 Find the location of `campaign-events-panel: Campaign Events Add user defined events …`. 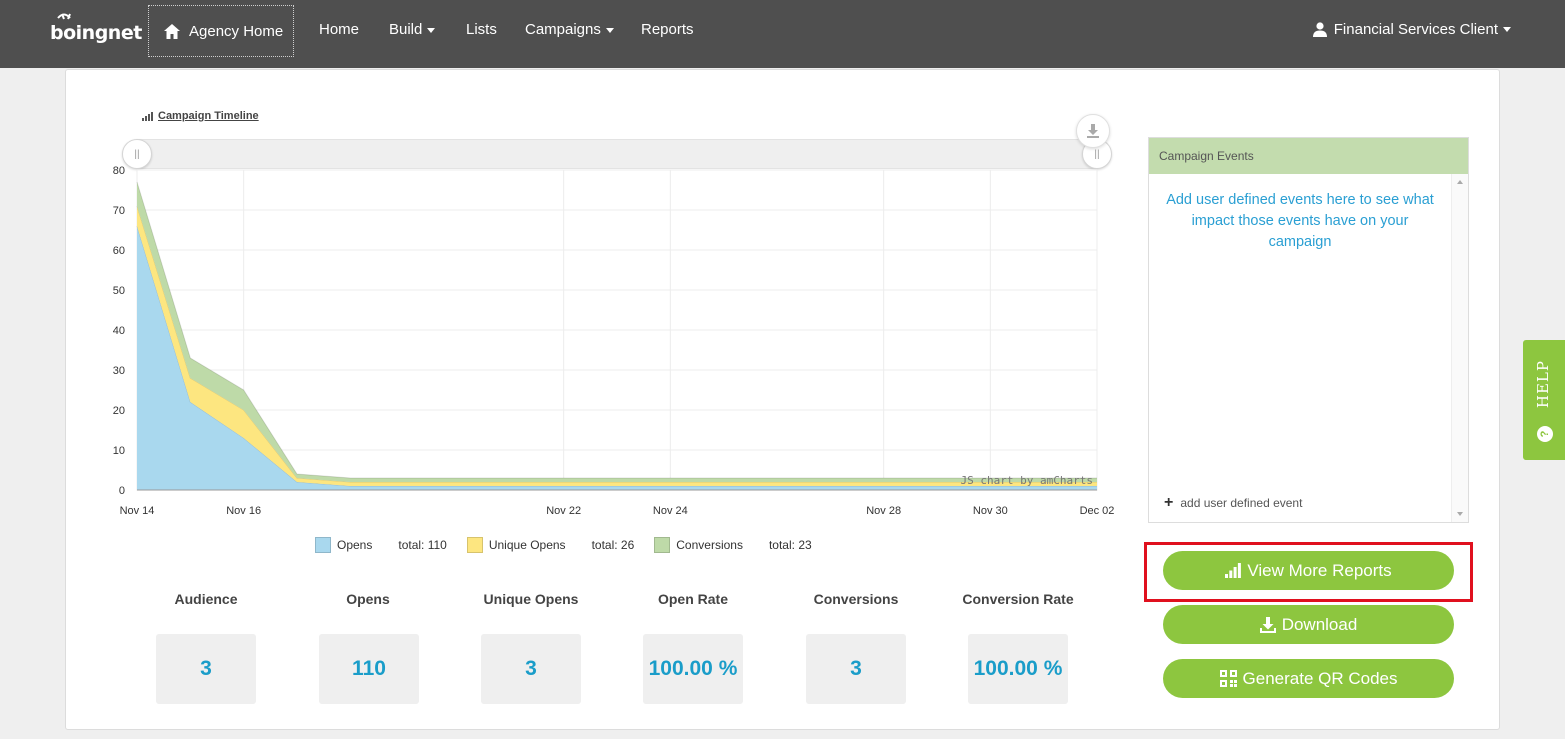

campaign-events-panel: Campaign Events Add user defined events … is located at coordinates (1308, 330).